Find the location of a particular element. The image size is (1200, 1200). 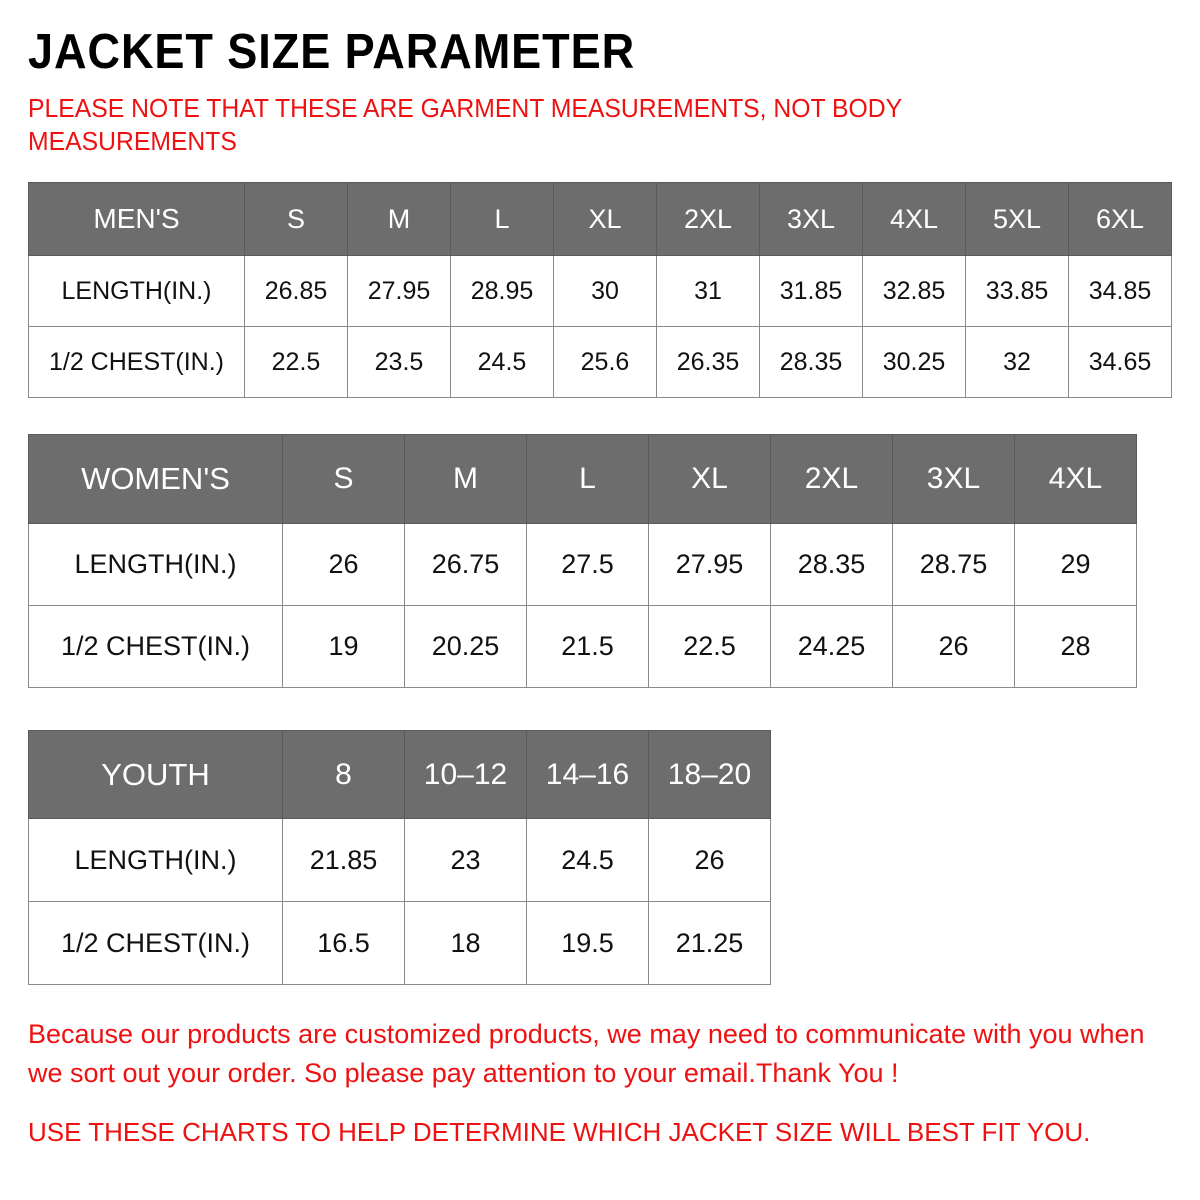

youth-header-row: YOUTH 8 10–12 14–16 18–20 is located at coordinates (399, 775).